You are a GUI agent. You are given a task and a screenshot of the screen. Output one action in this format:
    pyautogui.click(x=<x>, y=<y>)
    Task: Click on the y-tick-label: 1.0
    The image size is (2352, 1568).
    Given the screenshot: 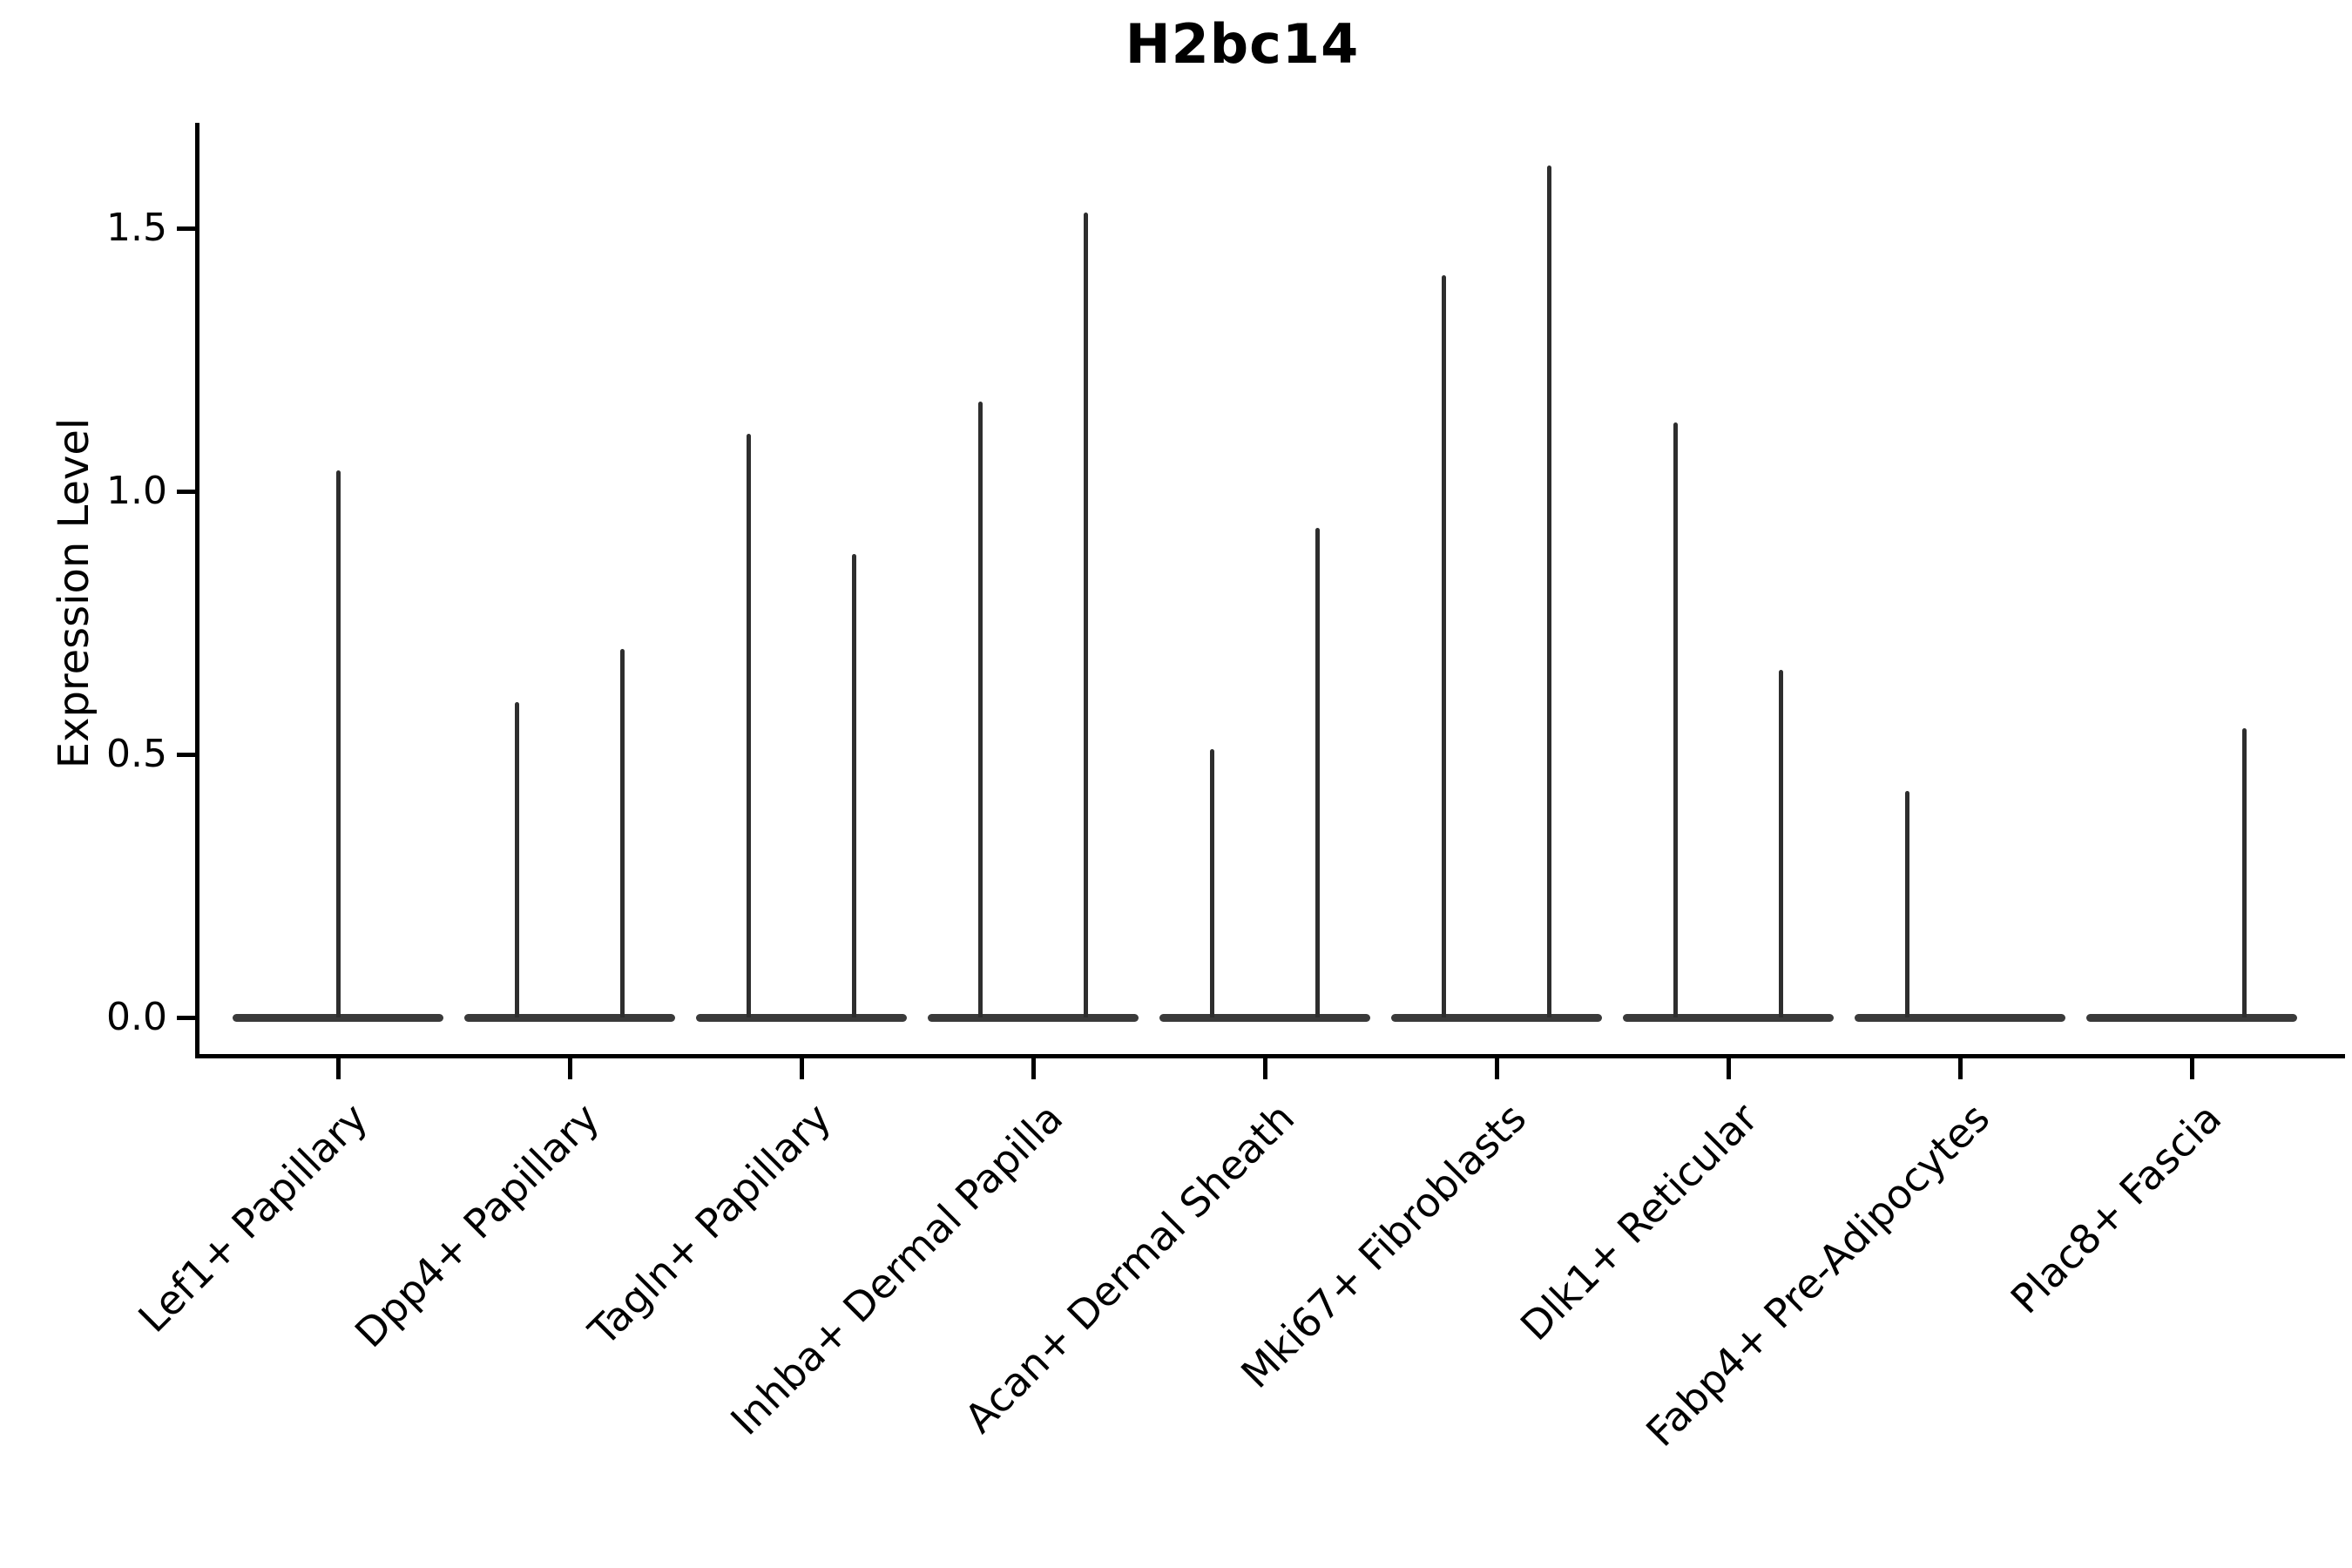 What is the action you would take?
    pyautogui.click(x=136, y=491)
    